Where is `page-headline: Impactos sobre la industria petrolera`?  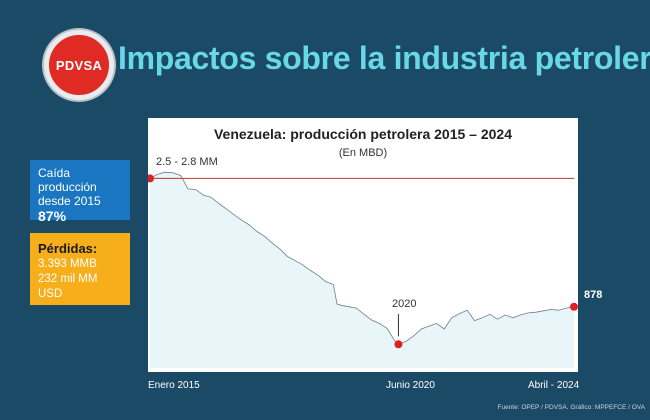
page-headline: Impactos sobre la industria petrolera is located at coordinates (384, 58).